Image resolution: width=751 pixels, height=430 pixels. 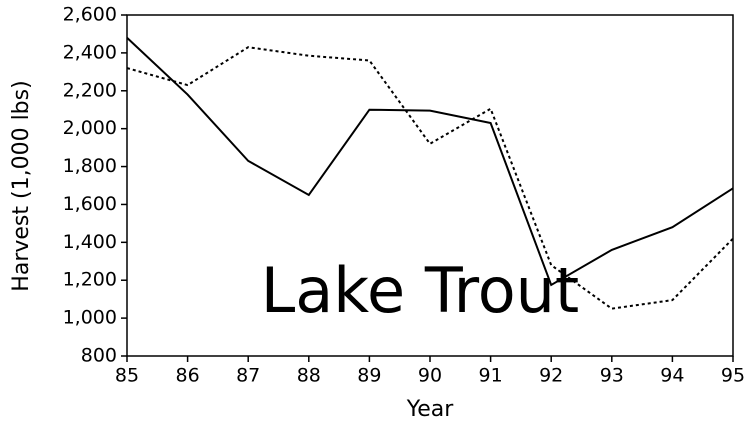 I want to click on annotation: Lake Trout, so click(x=420, y=290).